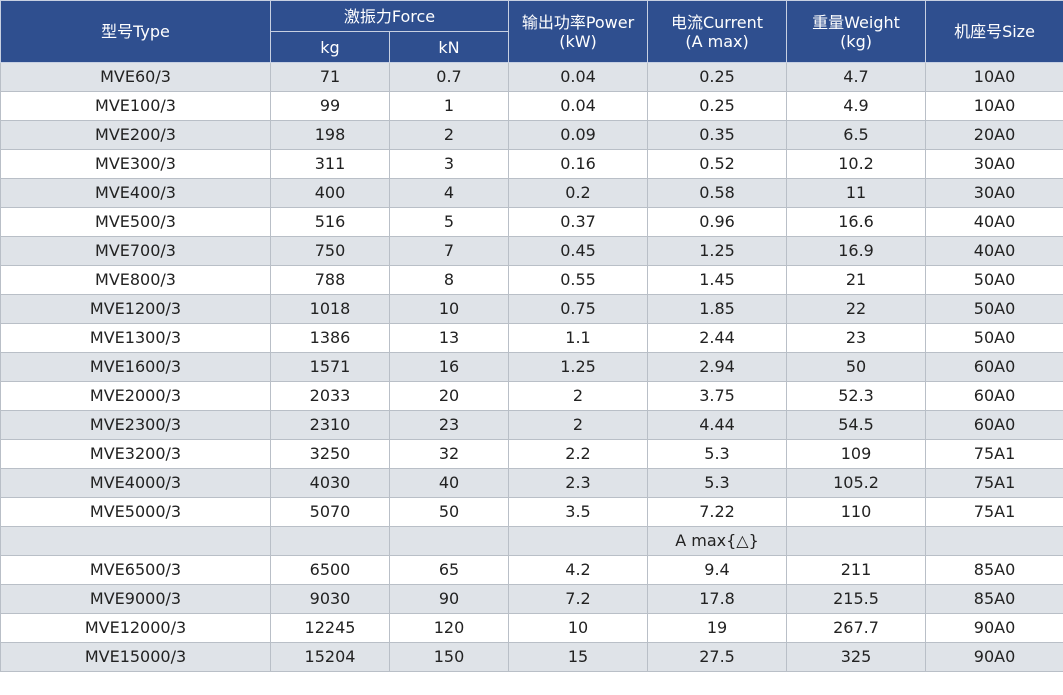 This screenshot has height=695, width=1063. What do you see at coordinates (856, 193) in the screenshot?
I see `cell-weight: 11` at bounding box center [856, 193].